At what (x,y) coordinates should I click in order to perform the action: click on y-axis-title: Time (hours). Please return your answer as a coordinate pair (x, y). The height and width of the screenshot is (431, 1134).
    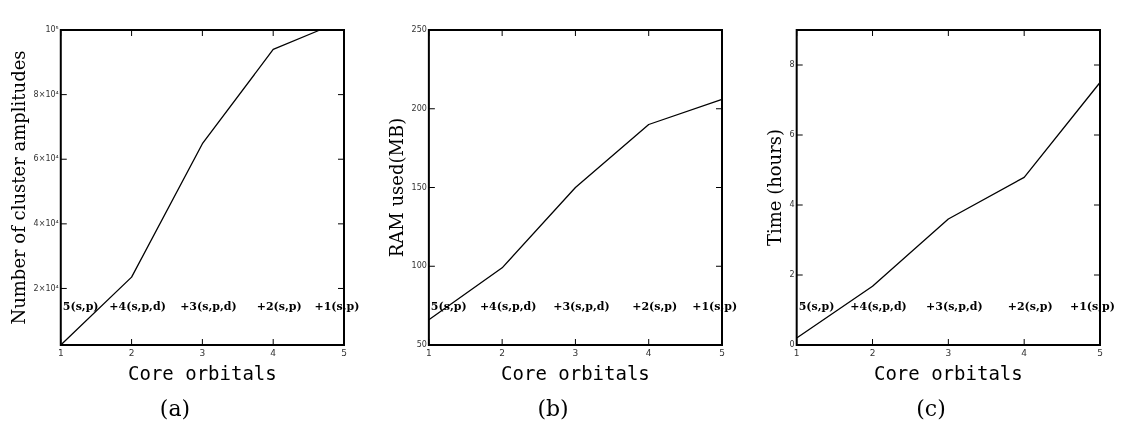
    Looking at the image, I should click on (775, 187).